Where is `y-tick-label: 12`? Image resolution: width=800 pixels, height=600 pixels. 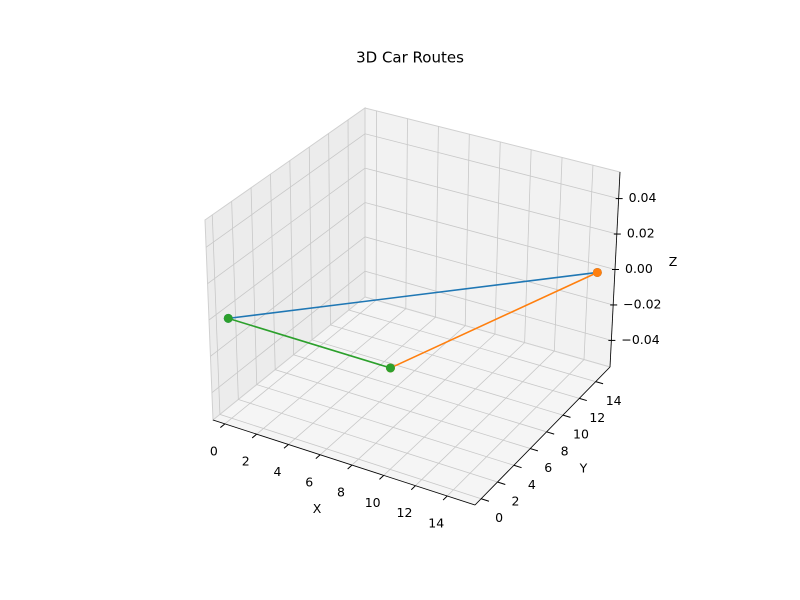 y-tick-label: 12 is located at coordinates (597, 417).